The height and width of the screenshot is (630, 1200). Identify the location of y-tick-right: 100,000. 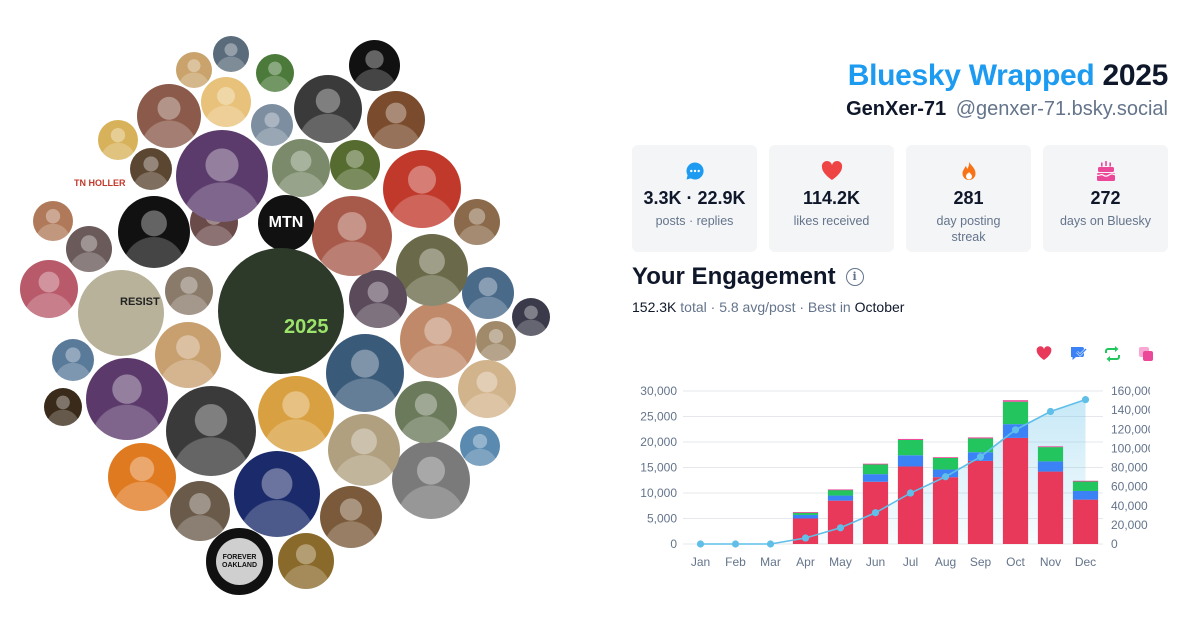
(1130, 448).